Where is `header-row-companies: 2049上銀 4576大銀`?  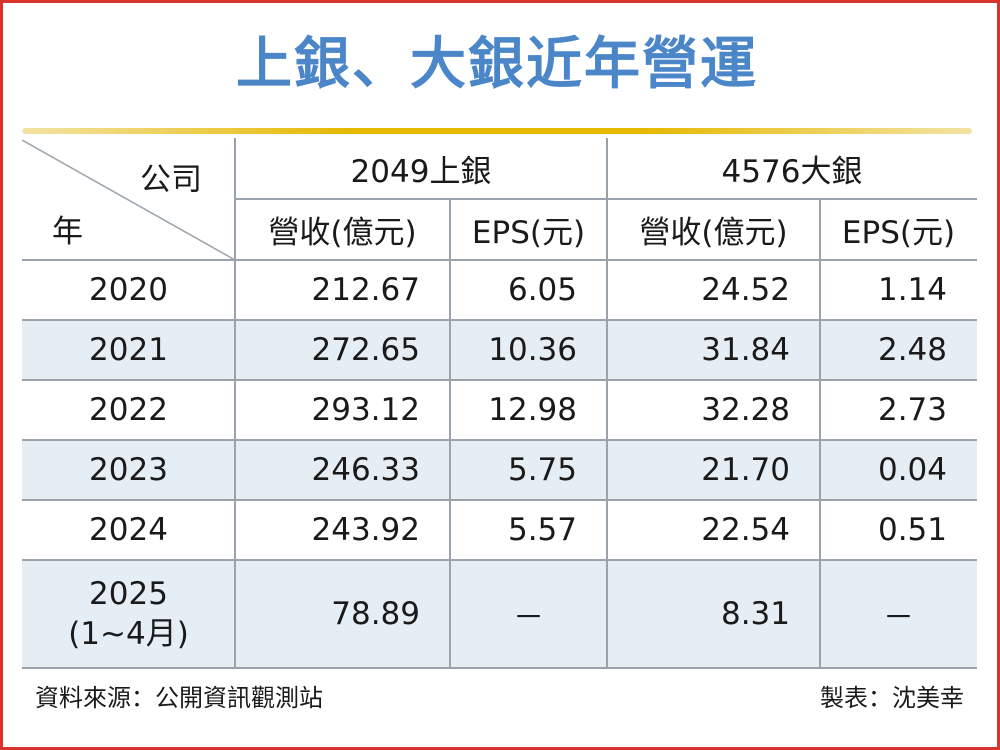
header-row-companies: 2049上銀 4576大銀 is located at coordinates (499, 168).